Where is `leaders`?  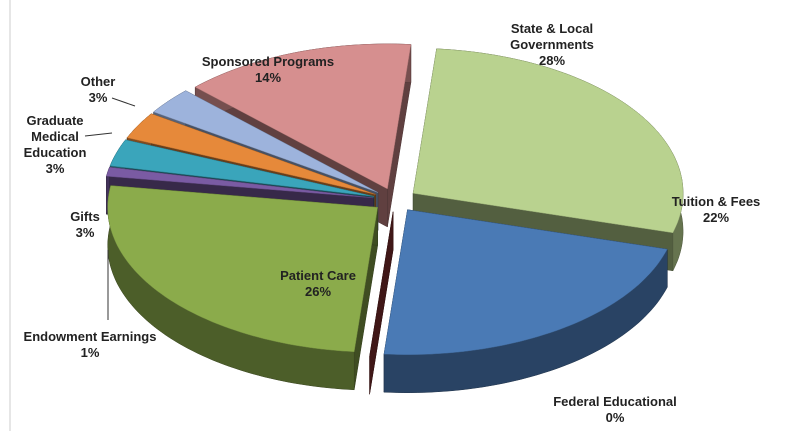 leaders is located at coordinates (110, 208).